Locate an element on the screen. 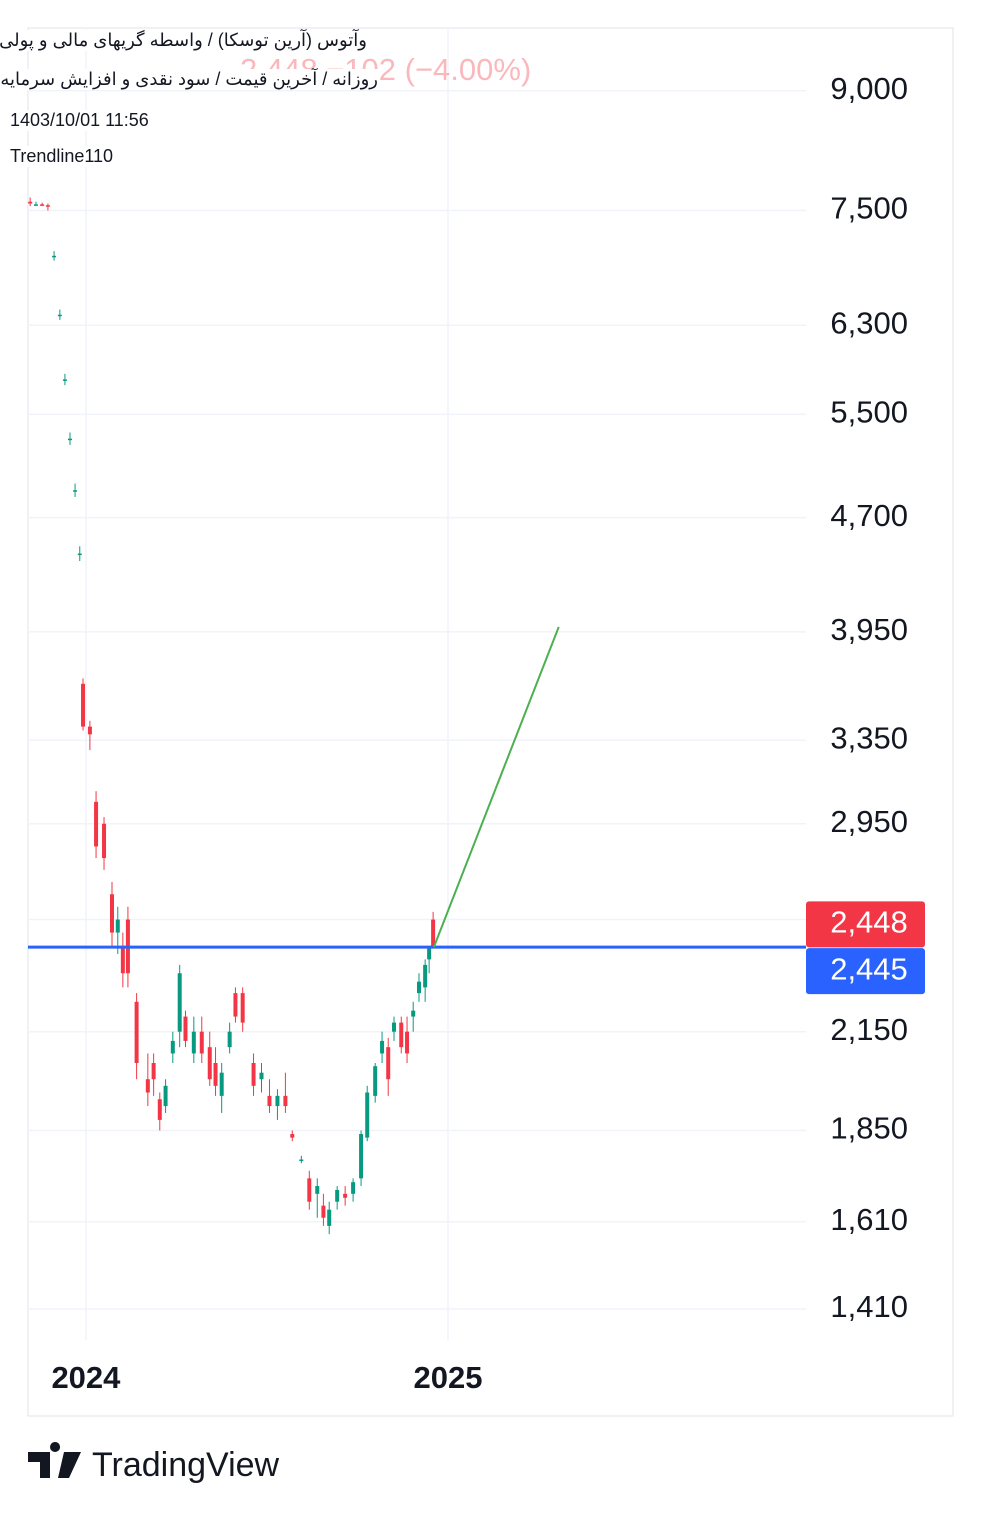 The height and width of the screenshot is (1513, 982). y-tick-label: 2,950 is located at coordinates (869, 821).